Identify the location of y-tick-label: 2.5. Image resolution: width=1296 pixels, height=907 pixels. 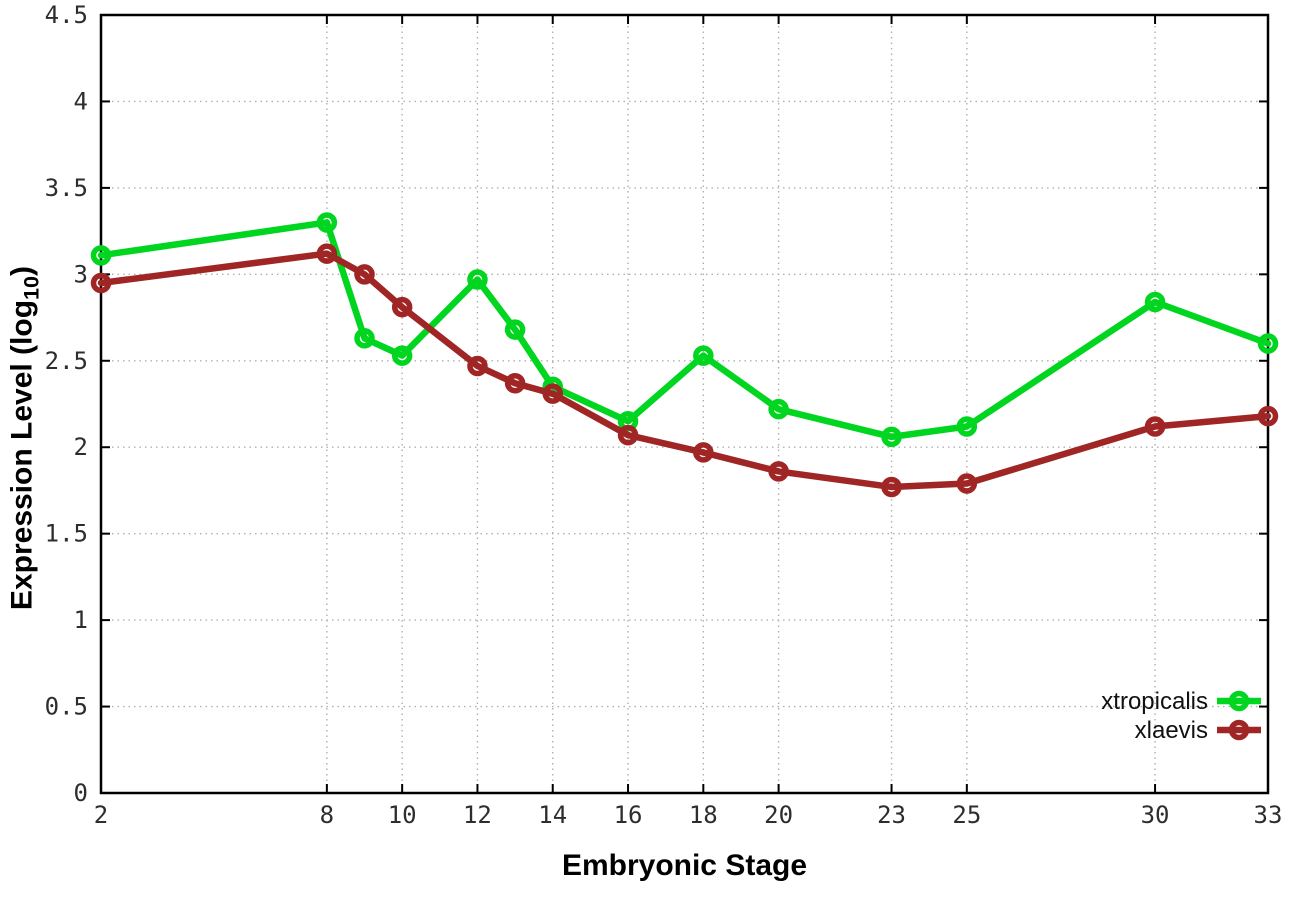
(66, 361).